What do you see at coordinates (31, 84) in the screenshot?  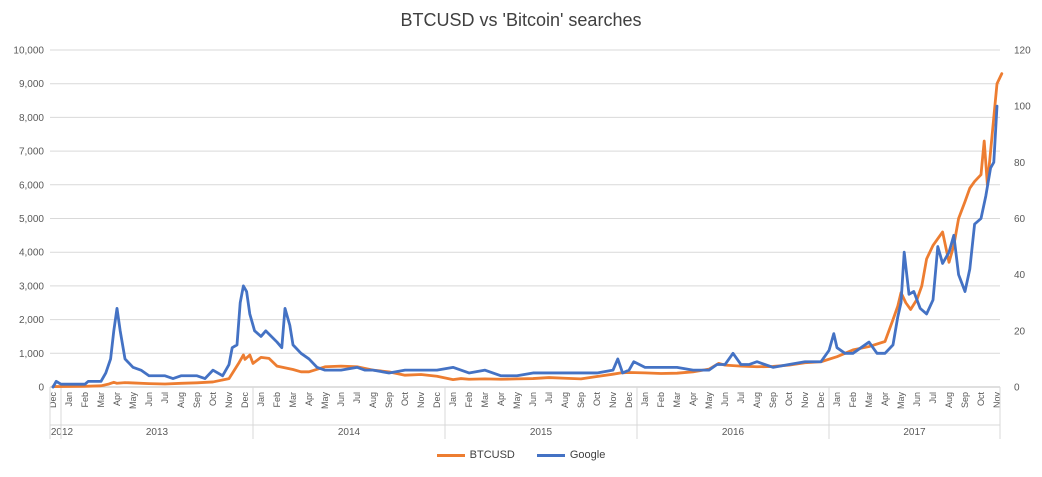 I see `y-left-tick-label: 9,000` at bounding box center [31, 84].